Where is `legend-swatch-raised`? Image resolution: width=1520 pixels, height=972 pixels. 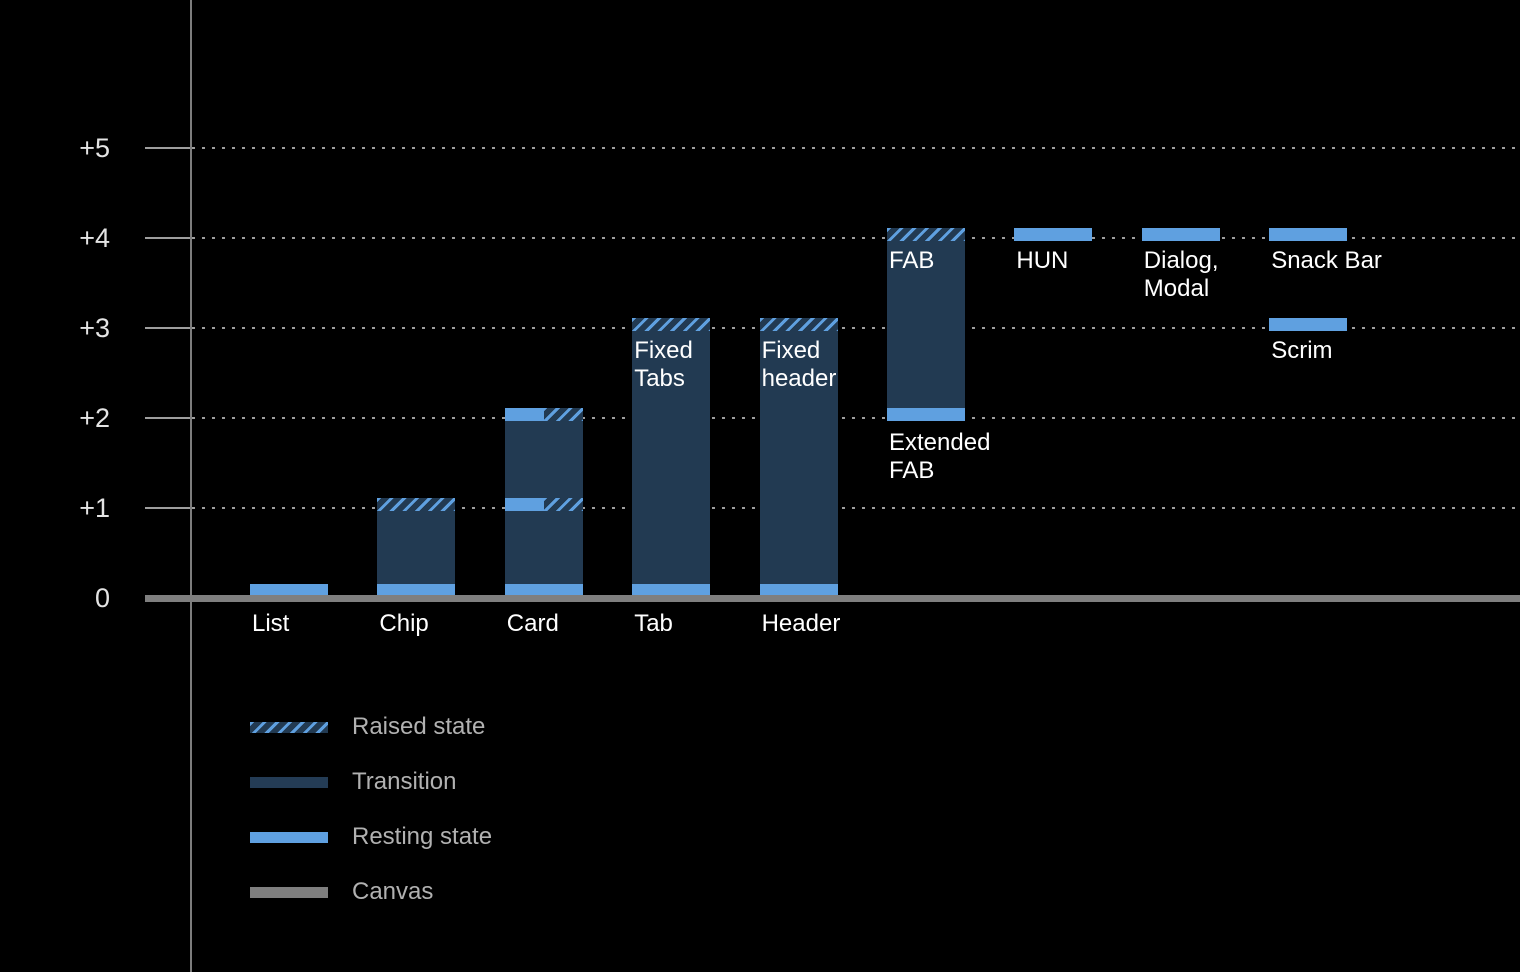
legend-swatch-raised is located at coordinates (289, 727).